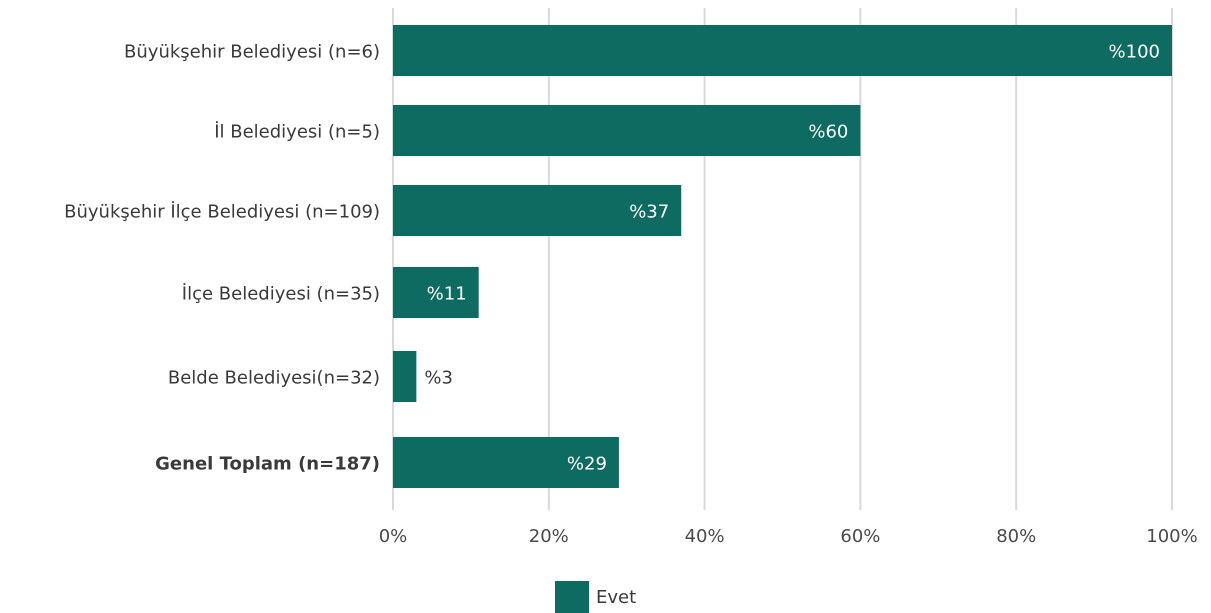  Describe the element at coordinates (222, 212) in the screenshot. I see `category-label-2: Büyükşehir İlçe Belediyesi (n=109)` at that location.